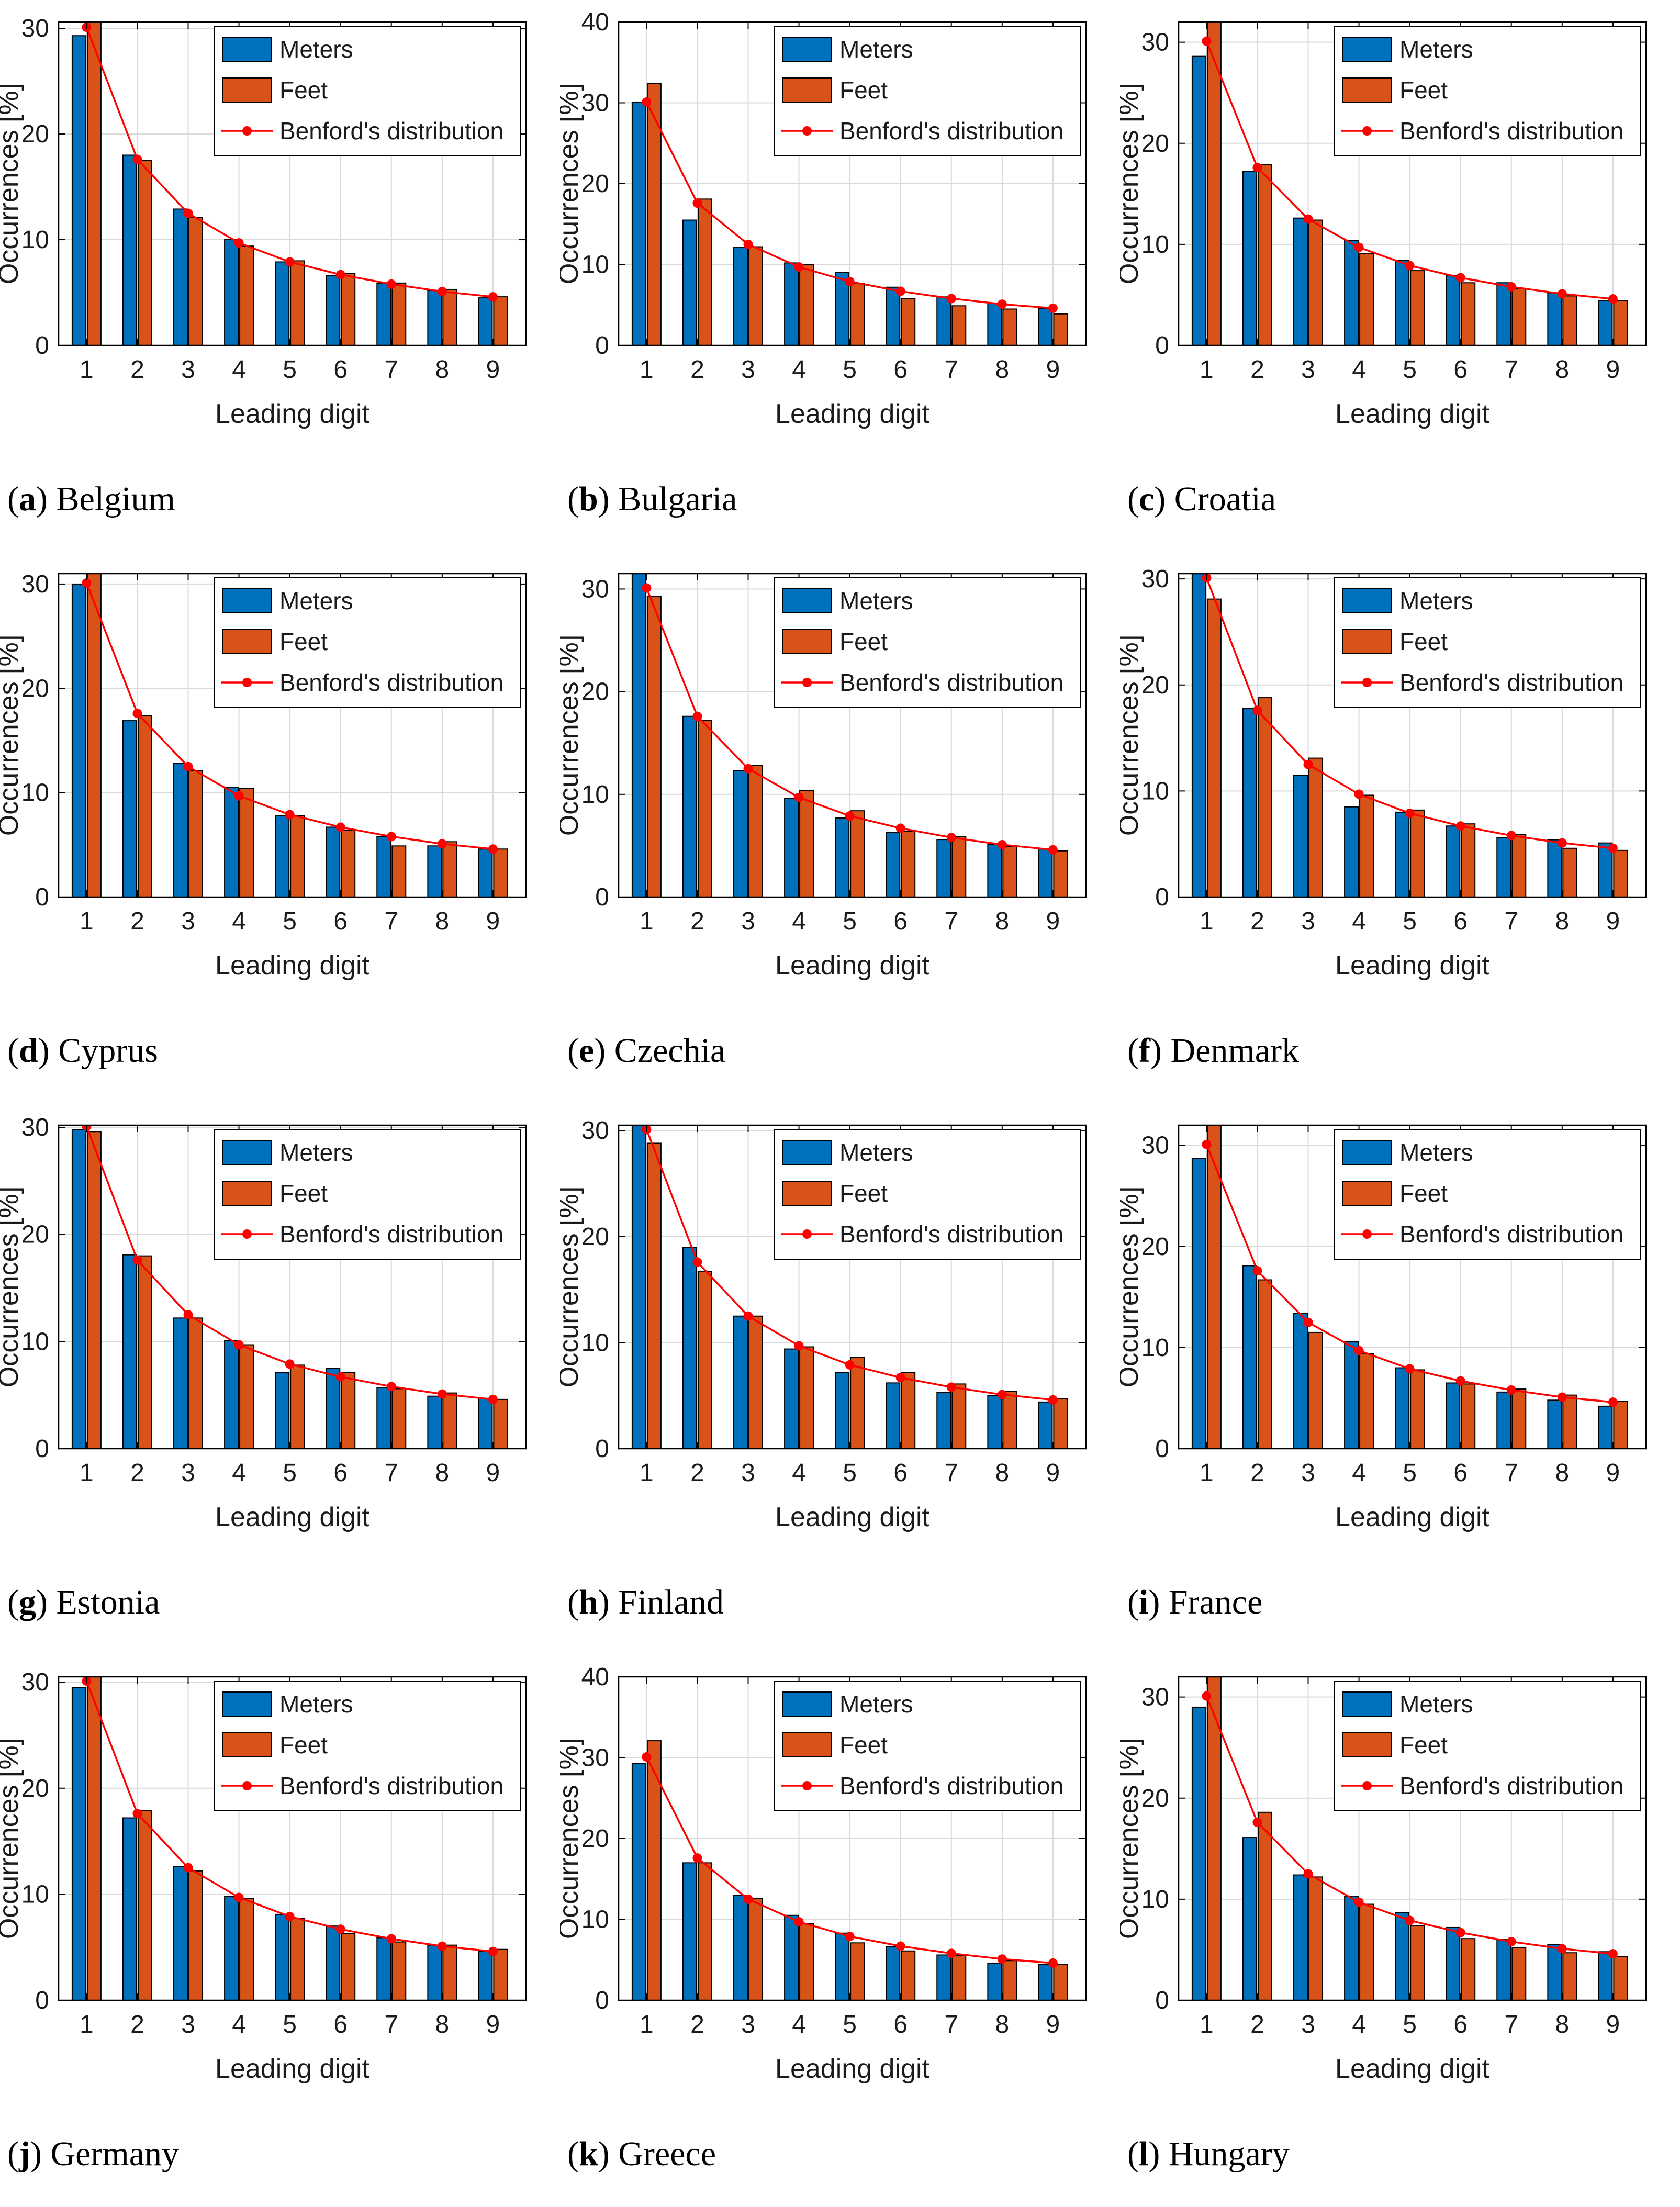 The image size is (1680, 2207). Describe the element at coordinates (12, 183) in the screenshot. I see `y-axis-label: Occurrences [%]` at that location.